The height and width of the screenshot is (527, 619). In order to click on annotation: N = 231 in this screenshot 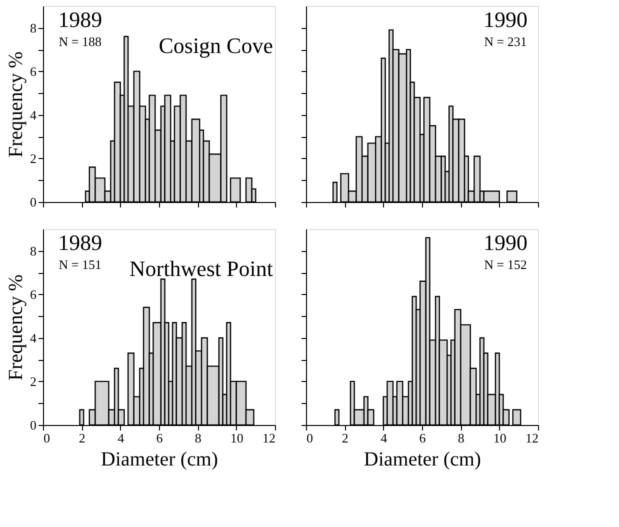, I will do `click(505, 41)`.